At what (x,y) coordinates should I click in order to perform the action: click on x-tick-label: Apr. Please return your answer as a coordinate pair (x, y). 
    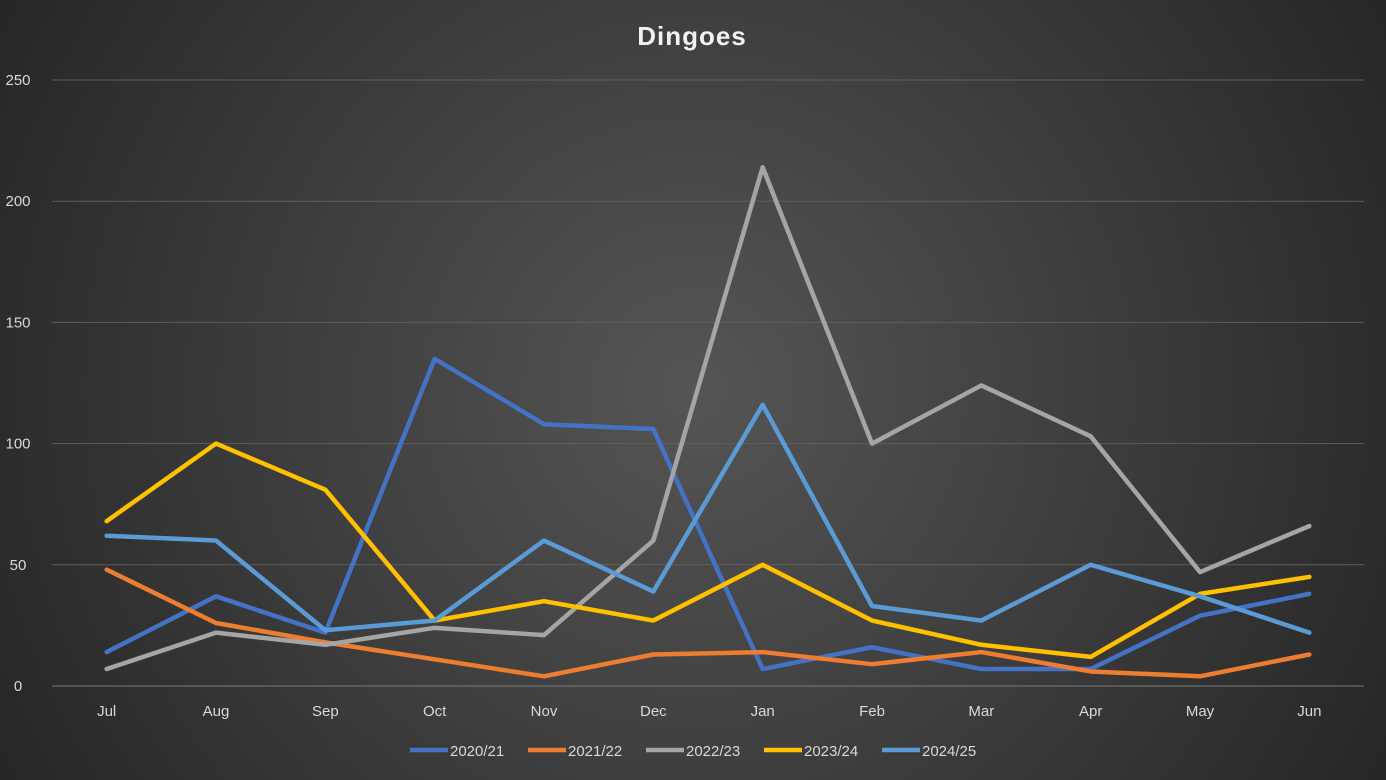
    Looking at the image, I should click on (1090, 711).